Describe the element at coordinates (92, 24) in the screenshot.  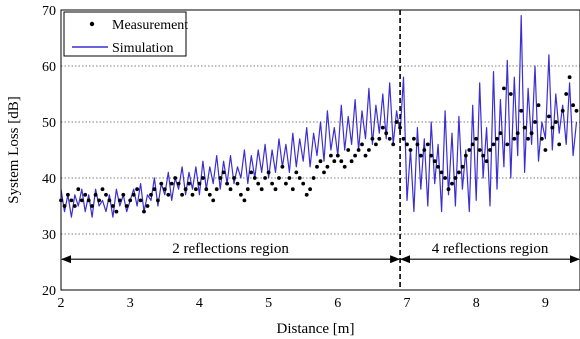
I see `legend-marker-measurement` at that location.